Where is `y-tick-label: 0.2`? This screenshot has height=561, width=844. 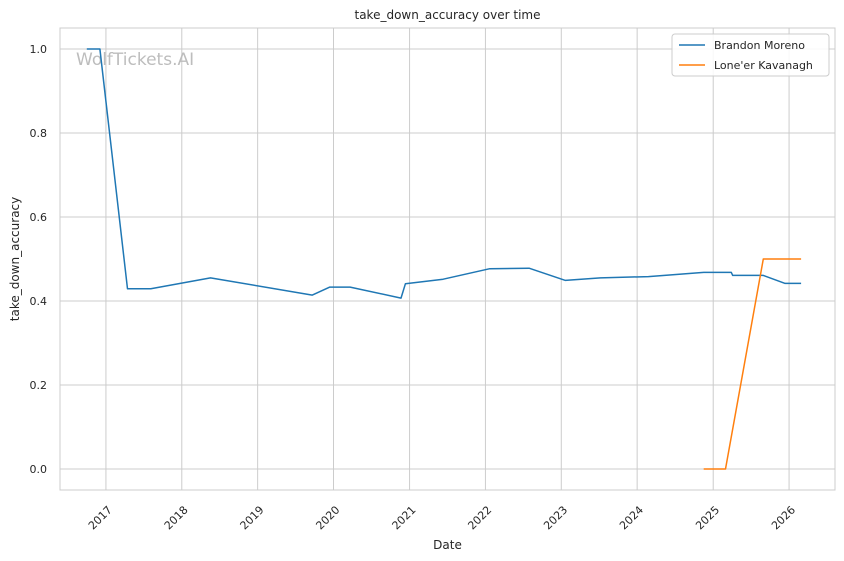
y-tick-label: 0.2 is located at coordinates (39, 385).